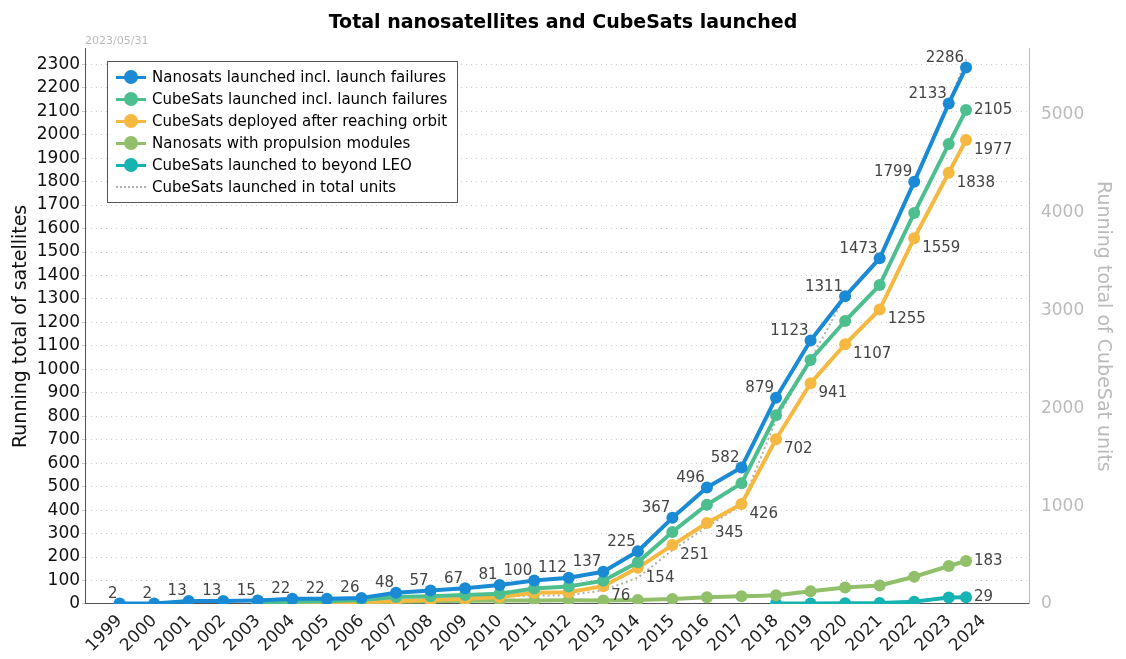 The image size is (1126, 659). I want to click on y-tick-label: 400, so click(64, 508).